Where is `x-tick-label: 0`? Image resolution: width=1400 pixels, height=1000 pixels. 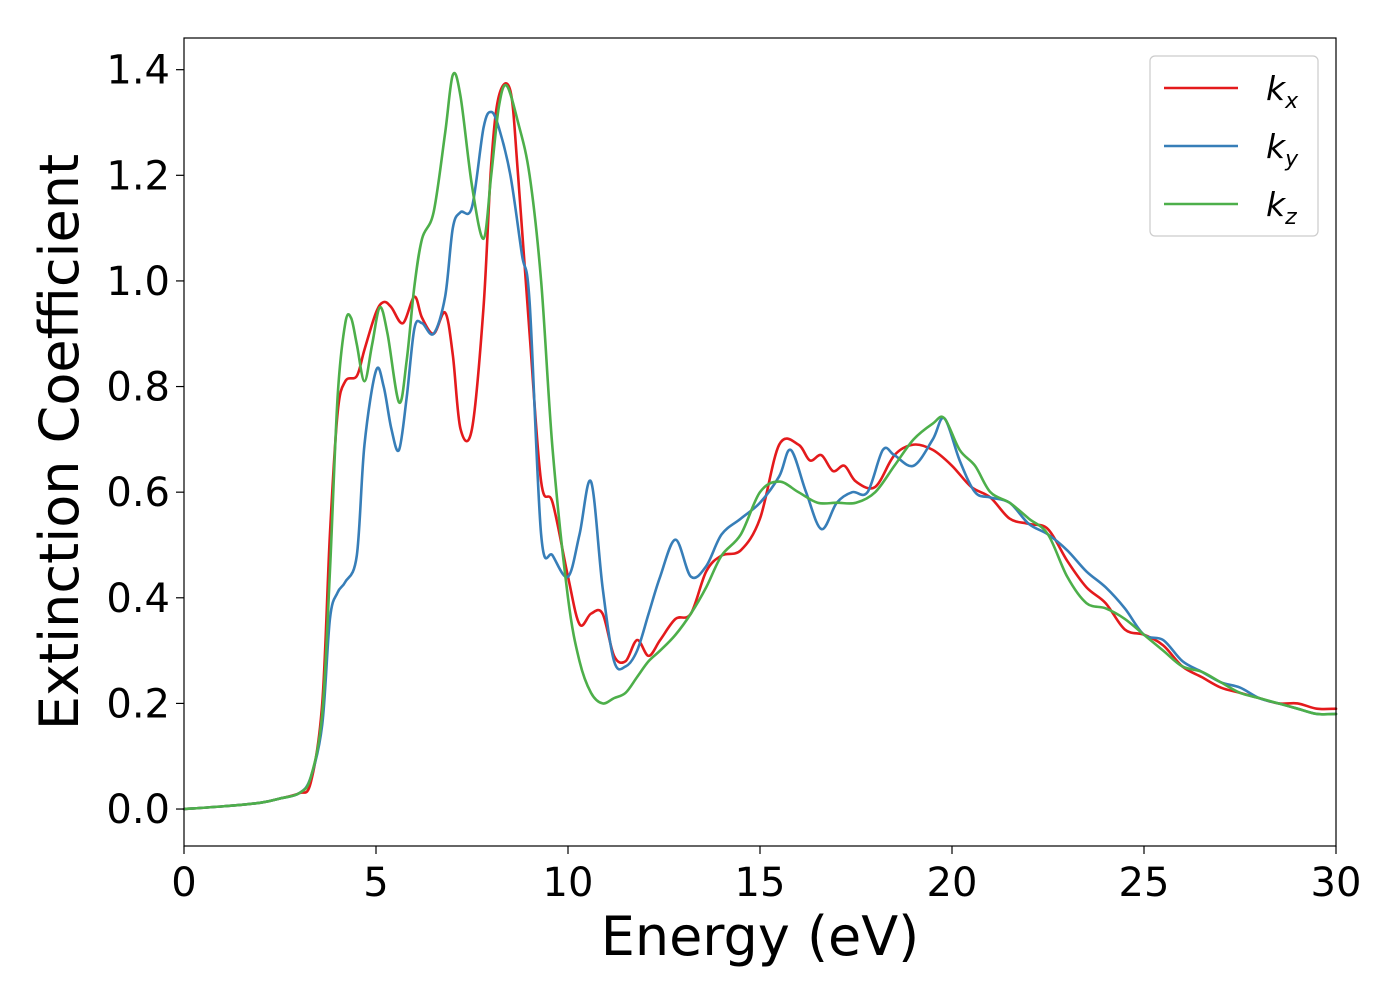
x-tick-label: 0 is located at coordinates (183, 883).